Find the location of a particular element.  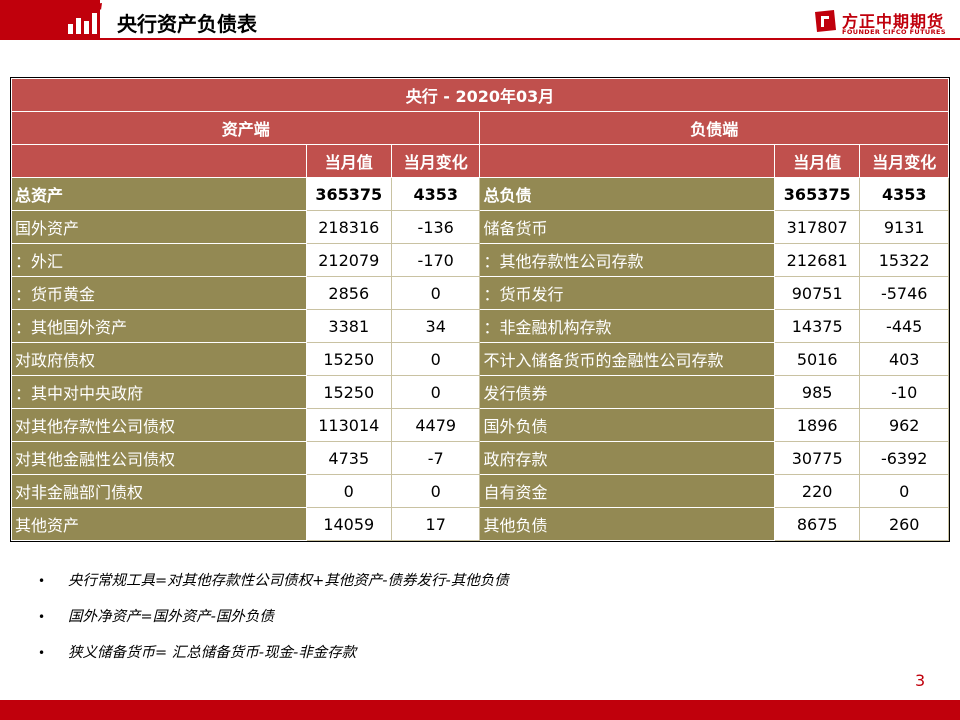

table-row: 其他资产 14059 17 其他负债 8675 260 is located at coordinates (480, 524).